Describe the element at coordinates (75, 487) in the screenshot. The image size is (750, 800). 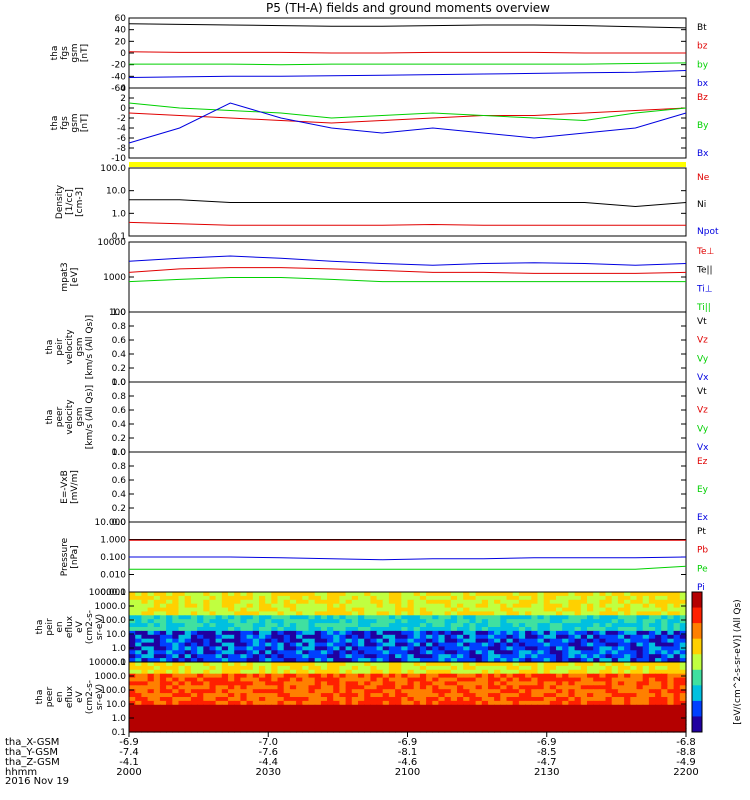
I see `y-axis-label: [mV/m]` at that location.